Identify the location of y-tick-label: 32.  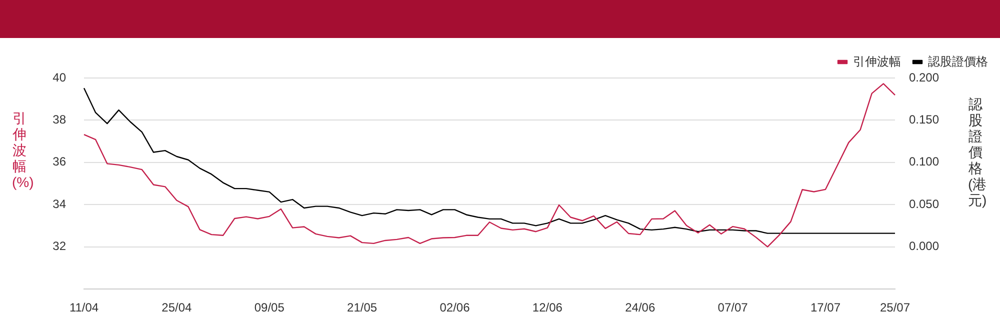
(59, 246).